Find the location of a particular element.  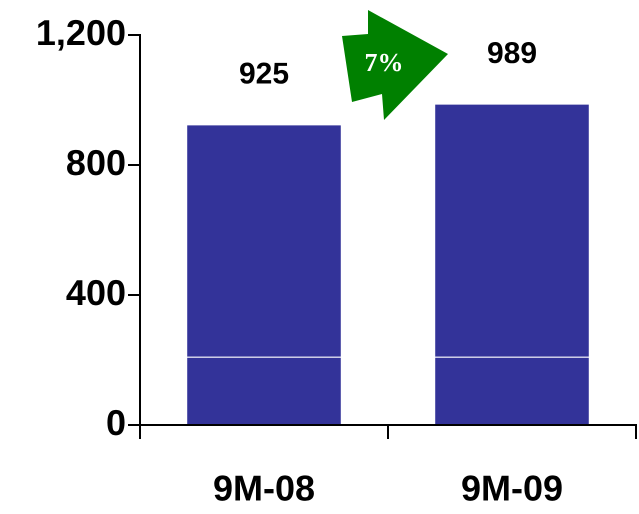

total-label: 925 is located at coordinates (264, 74).